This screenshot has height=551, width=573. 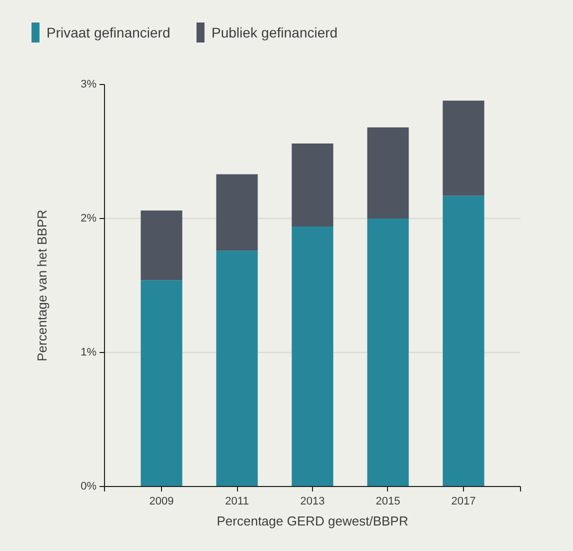 I want to click on x-tick-label: 2013, so click(x=312, y=502).